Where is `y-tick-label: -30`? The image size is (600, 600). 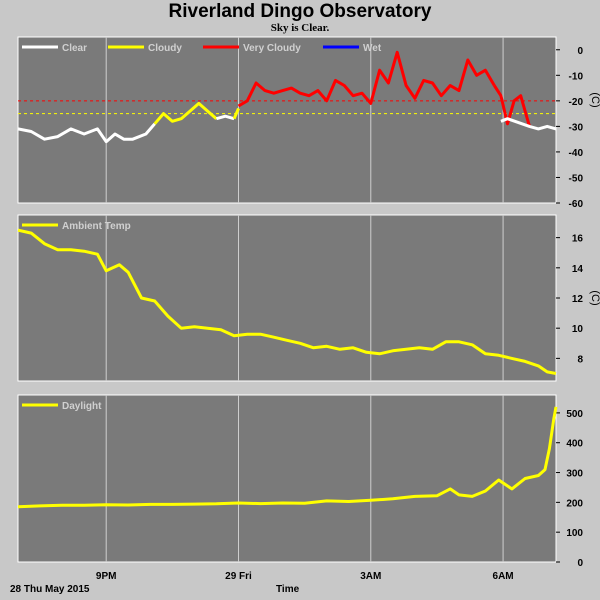
y-tick-label: -30 is located at coordinates (576, 127).